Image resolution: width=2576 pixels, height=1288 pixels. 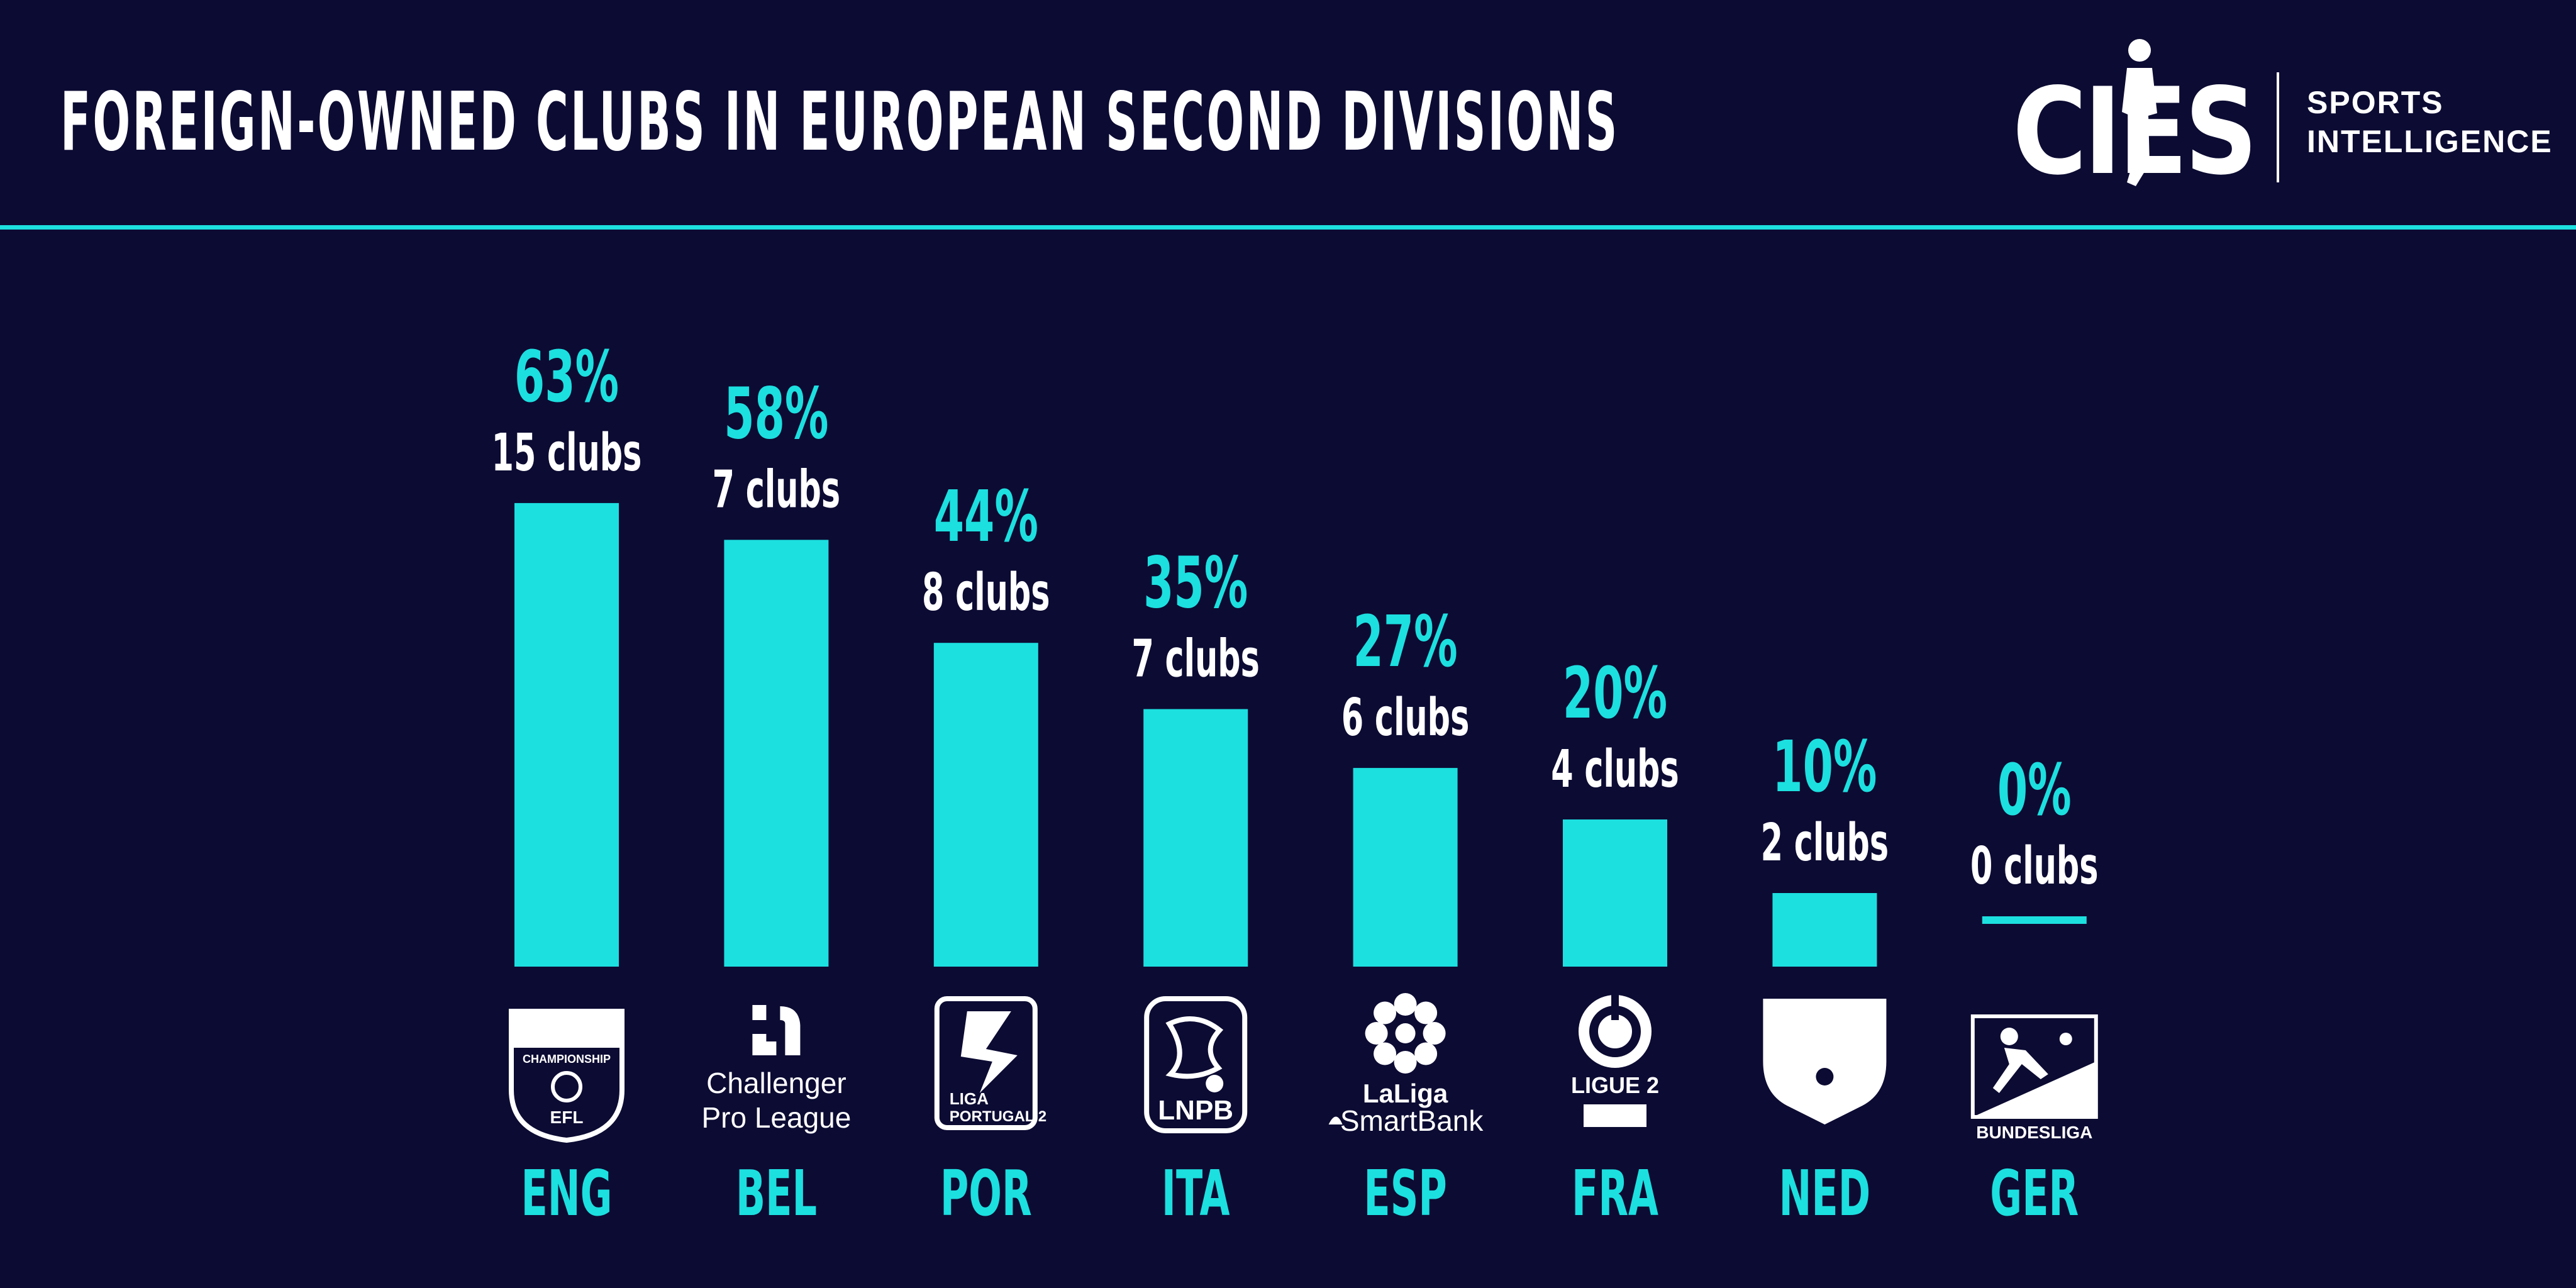 What do you see at coordinates (1195, 838) in the screenshot?
I see `bar-ita` at bounding box center [1195, 838].